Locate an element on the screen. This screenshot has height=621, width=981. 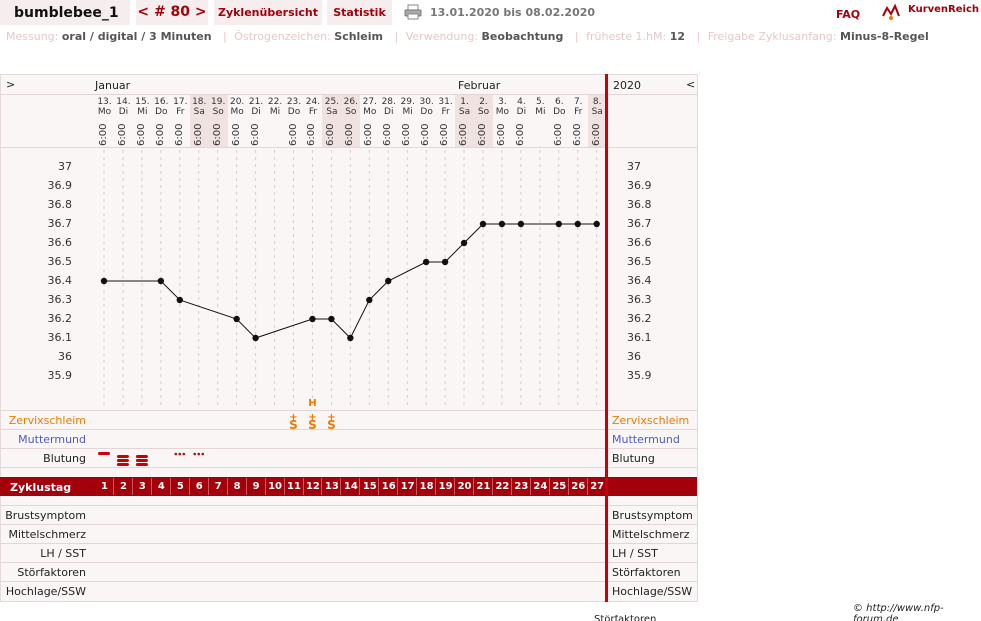
faq-link: FAQ is located at coordinates (848, 14).